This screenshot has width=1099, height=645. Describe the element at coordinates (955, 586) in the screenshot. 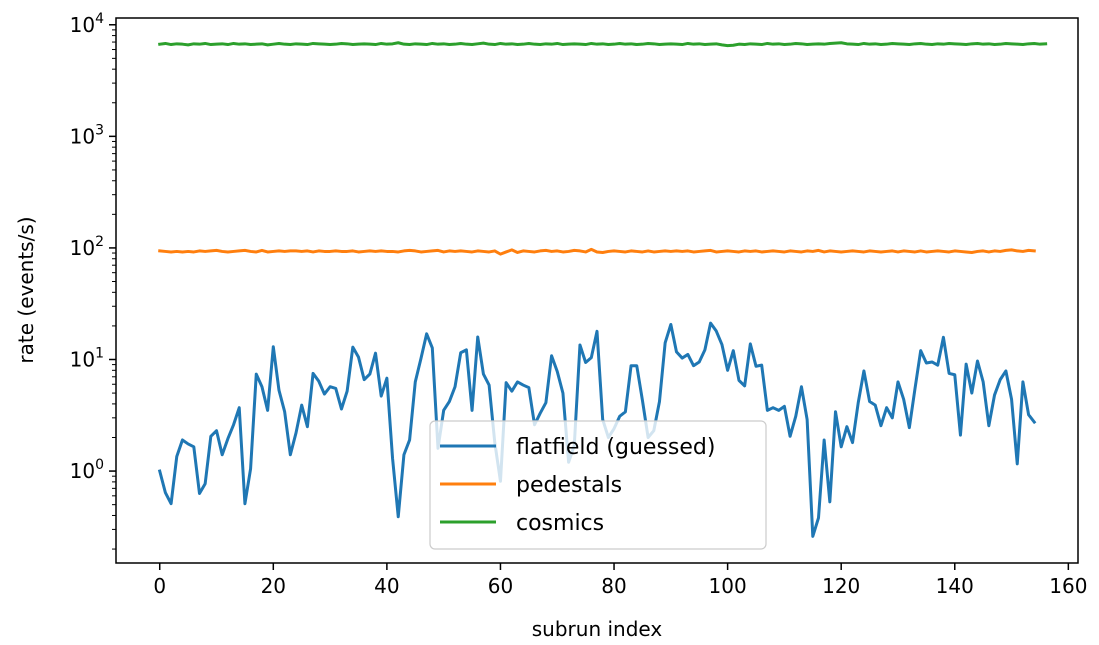

I see `x-tick-label: 140` at that location.